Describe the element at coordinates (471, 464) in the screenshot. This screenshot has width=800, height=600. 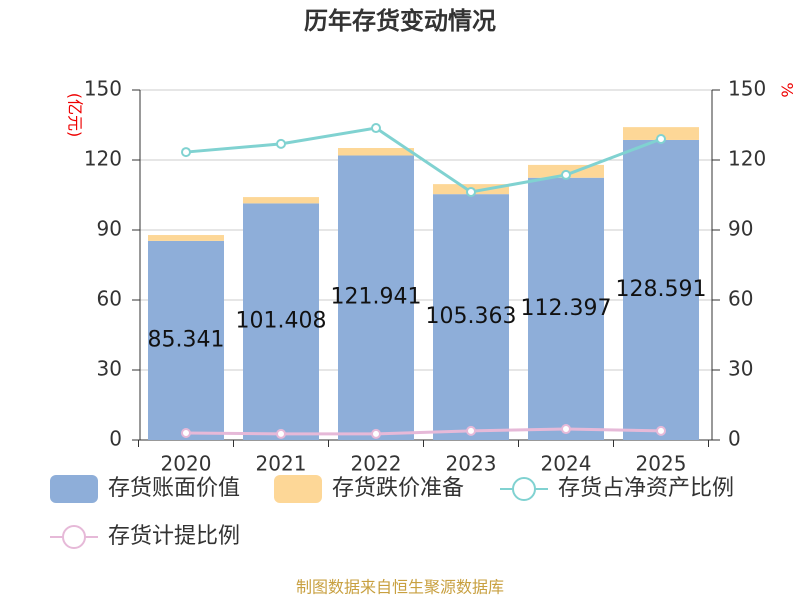
I see `x-tick-label: 2023` at that location.